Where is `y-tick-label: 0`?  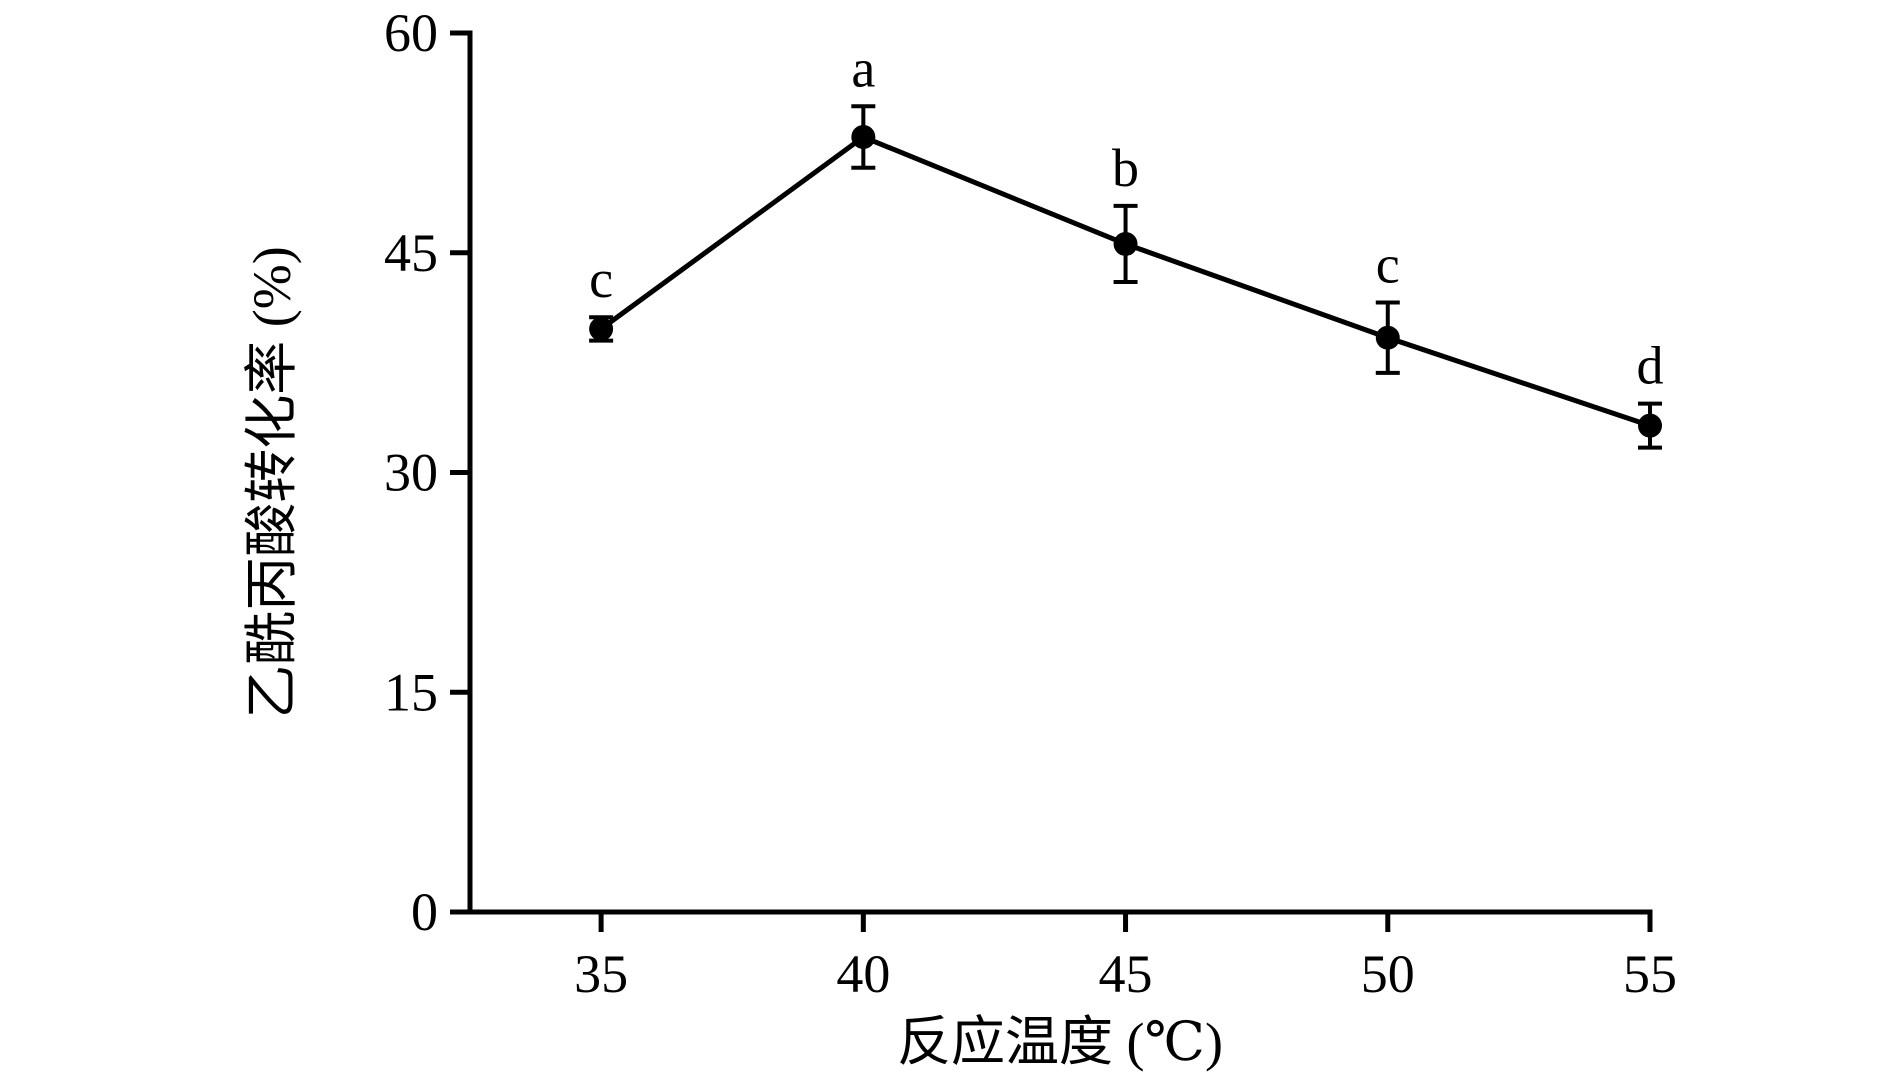 y-tick-label: 0 is located at coordinates (424, 912).